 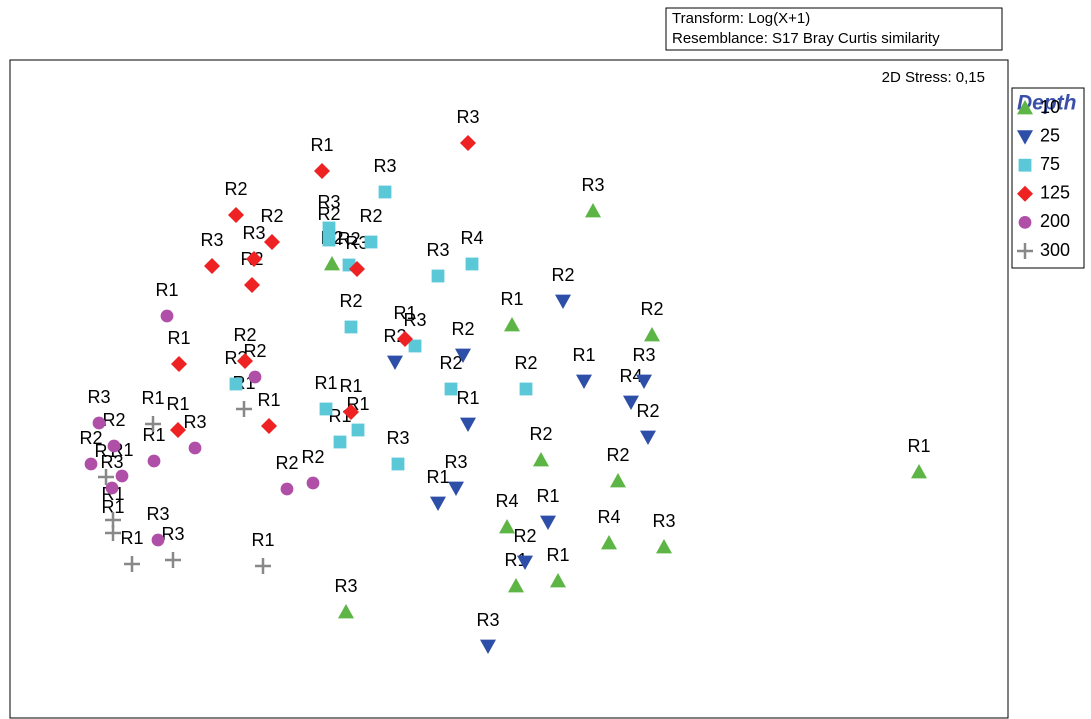 I want to click on transform-note: Transform: Log(X+1), so click(x=741, y=18).